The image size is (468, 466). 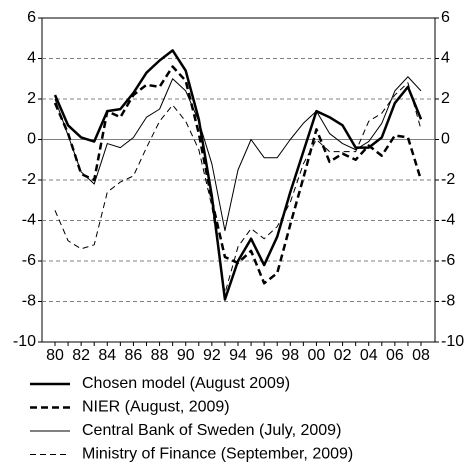 What do you see at coordinates (445, 139) in the screenshot?
I see `y2-tick-label: 0` at bounding box center [445, 139].